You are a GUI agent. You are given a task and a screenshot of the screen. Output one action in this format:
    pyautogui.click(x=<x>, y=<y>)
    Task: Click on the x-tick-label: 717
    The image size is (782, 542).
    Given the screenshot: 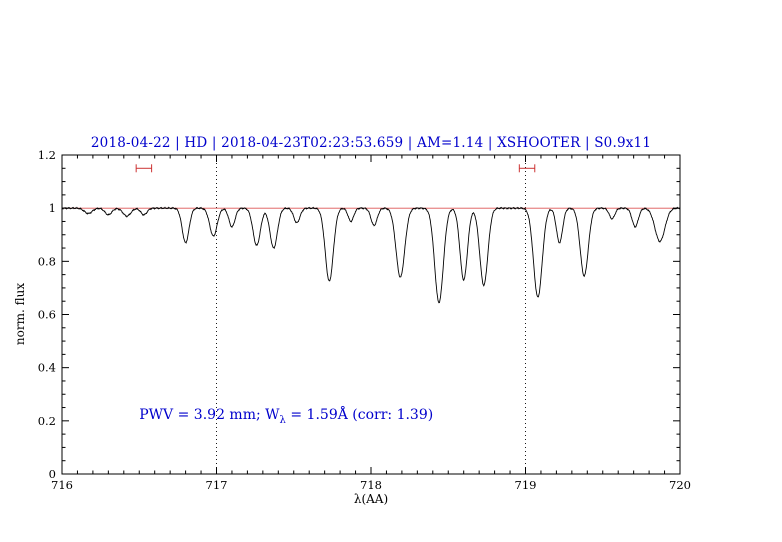 What is the action you would take?
    pyautogui.click(x=217, y=485)
    